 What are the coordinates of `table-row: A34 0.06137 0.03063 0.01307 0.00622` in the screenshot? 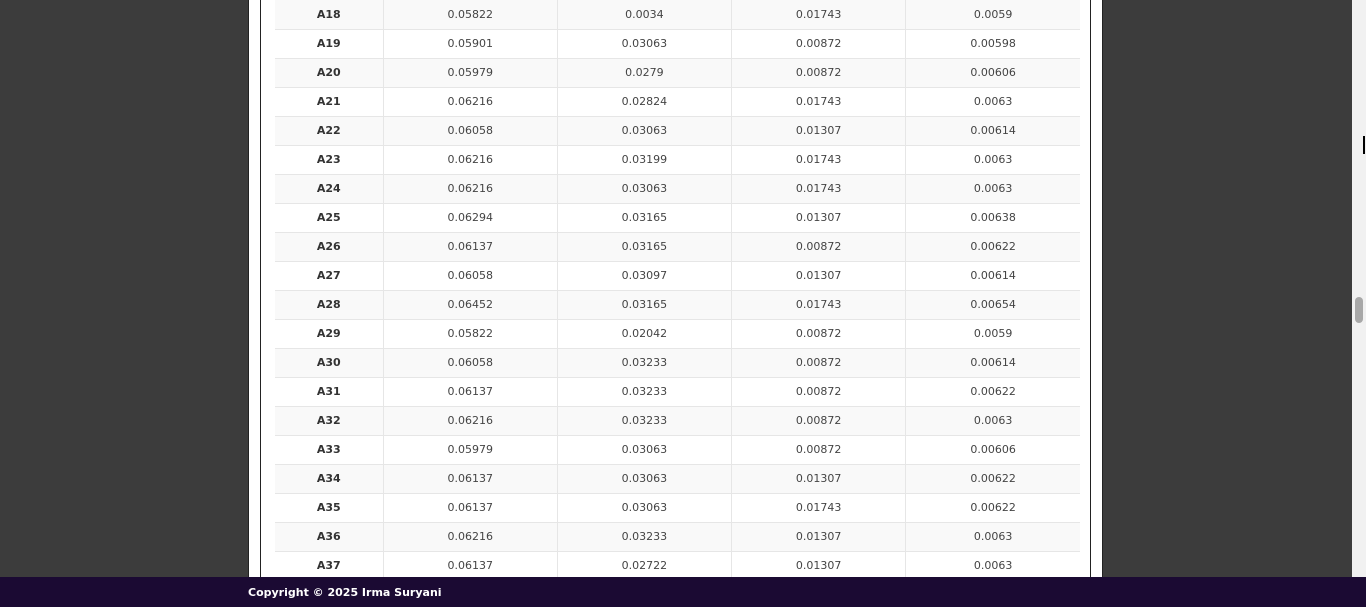 It's located at (677, 479).